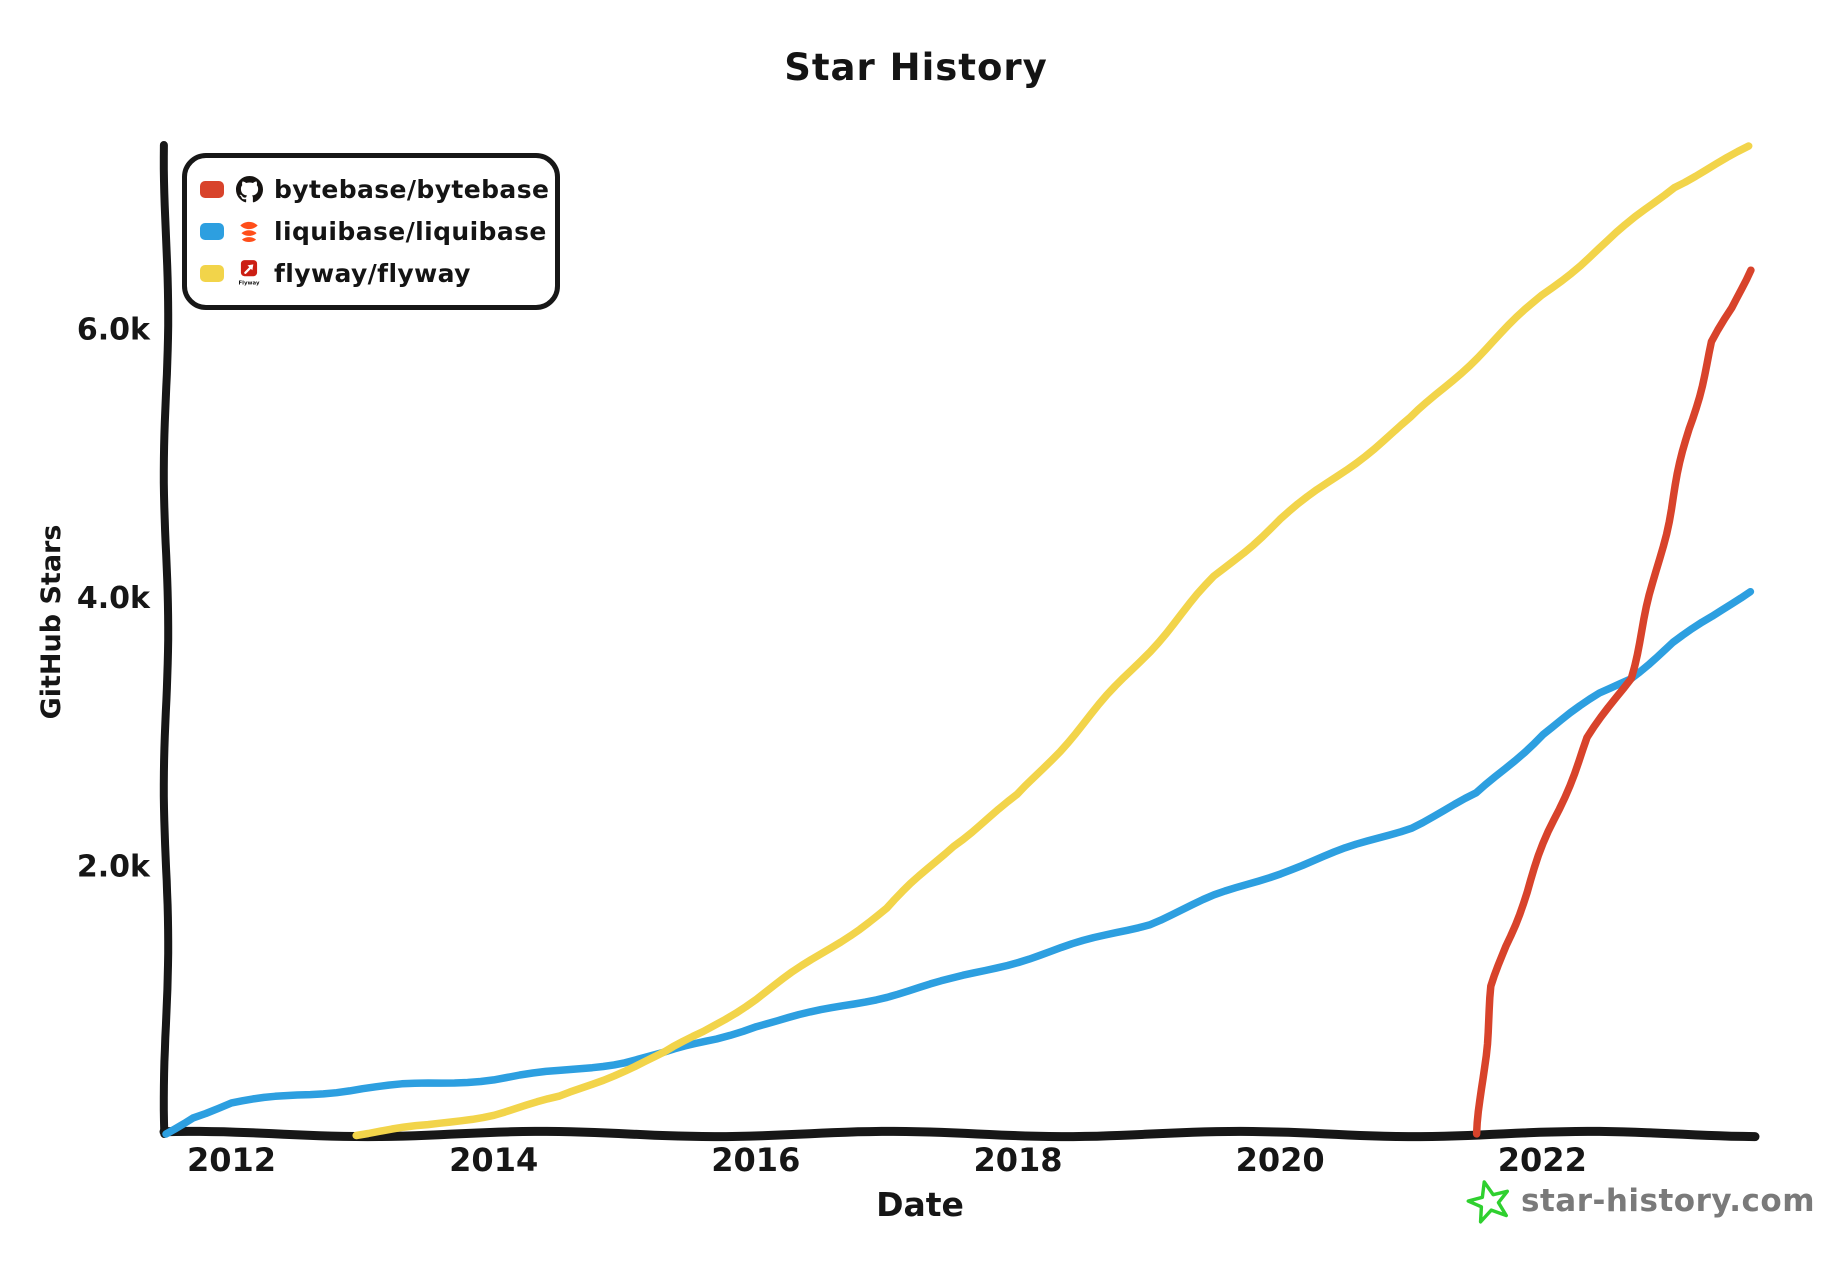 This screenshot has height=1276, width=1832. I want to click on chart-title: Star History, so click(916, 67).